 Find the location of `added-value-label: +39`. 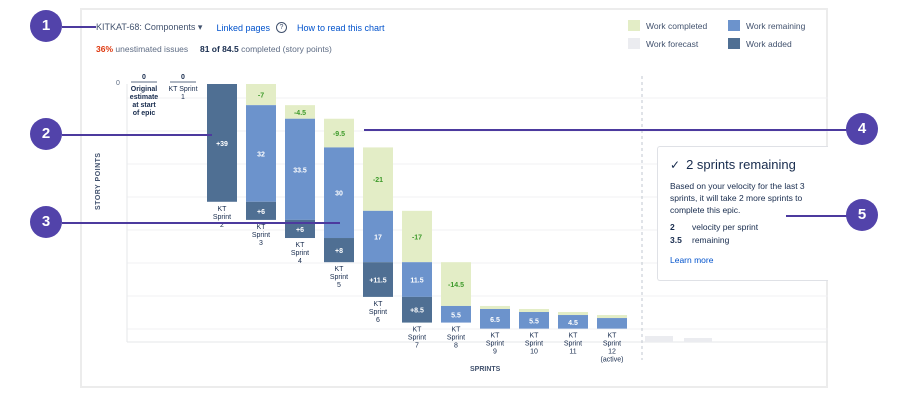

added-value-label: +39 is located at coordinates (222, 144).